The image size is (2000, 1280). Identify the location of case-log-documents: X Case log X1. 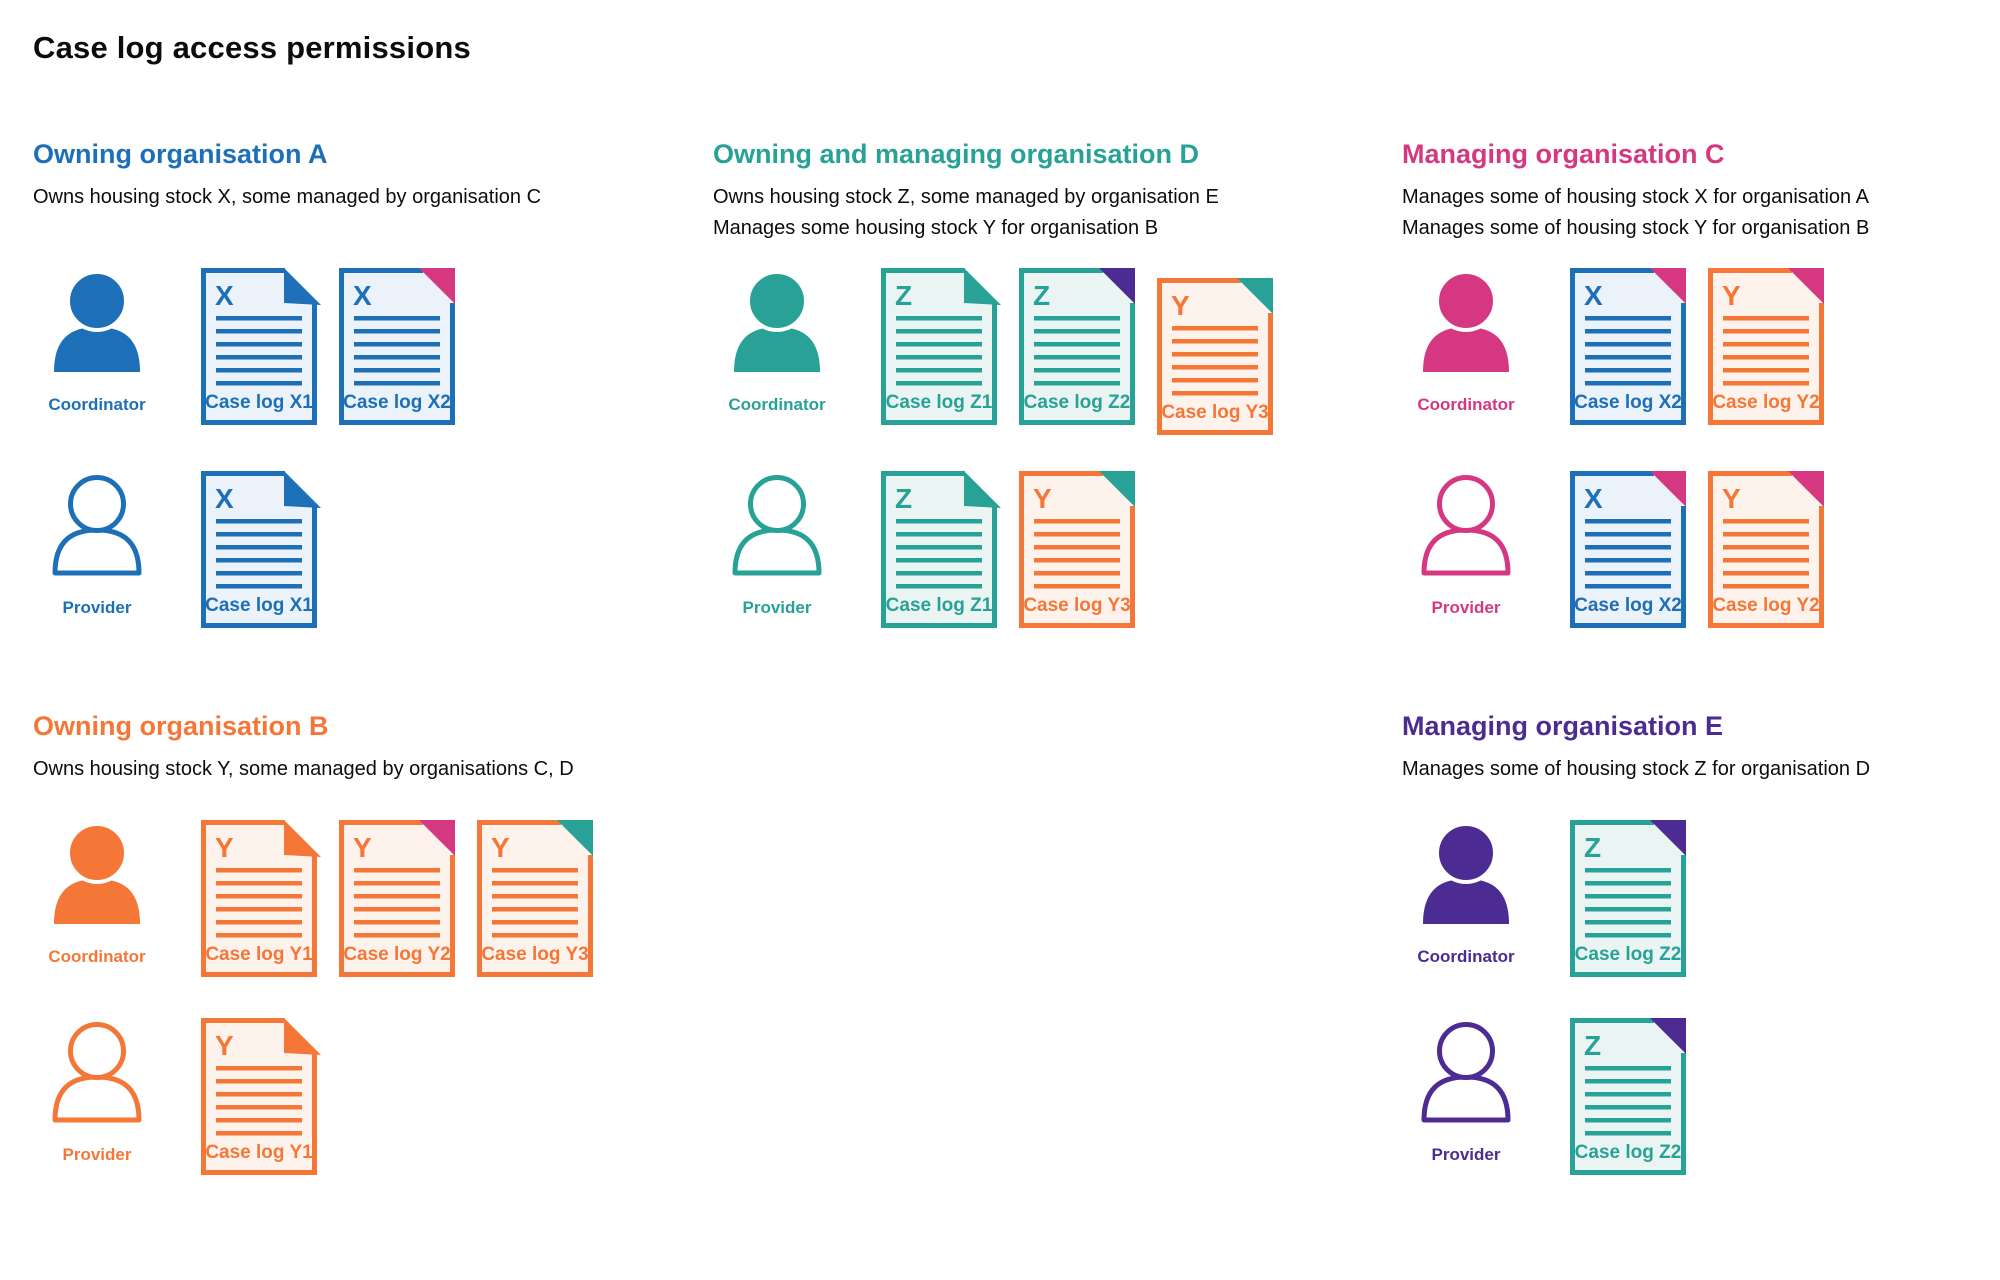
(261, 552).